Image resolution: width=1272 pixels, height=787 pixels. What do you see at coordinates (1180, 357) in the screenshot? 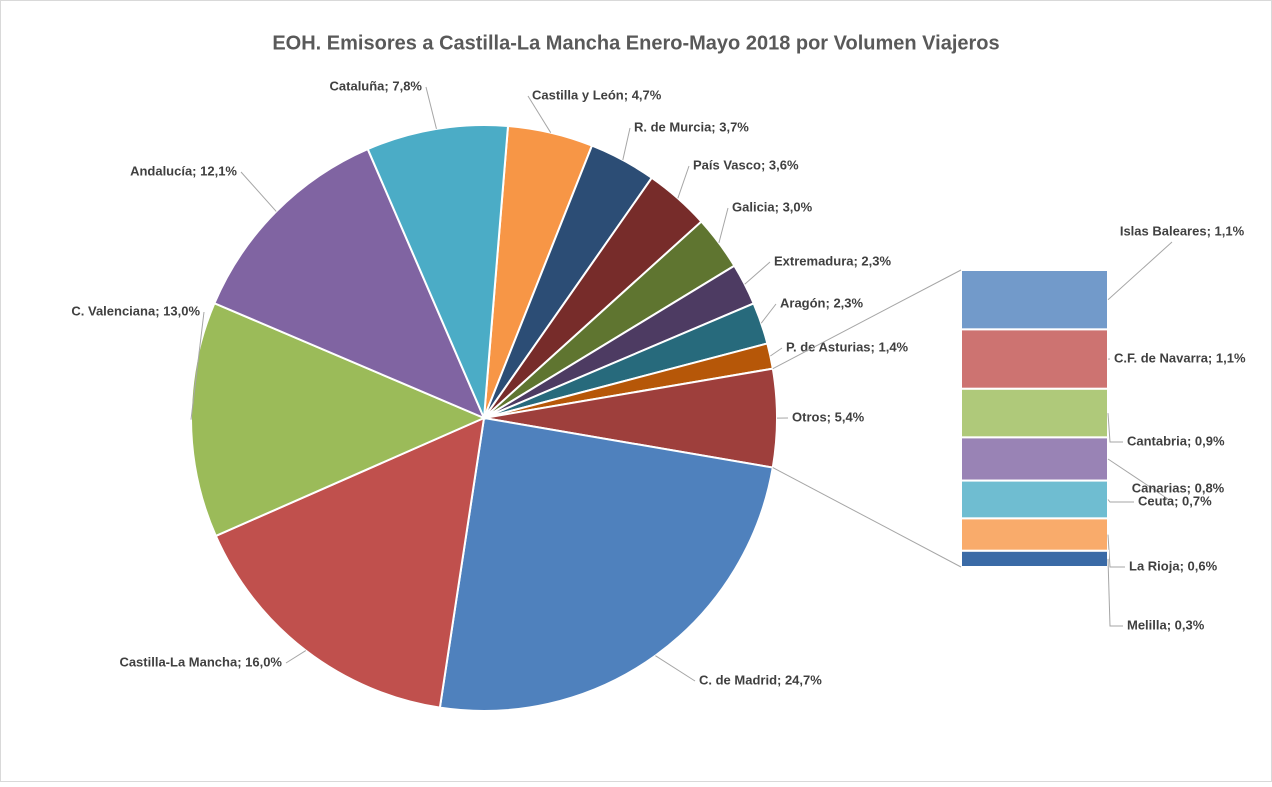
I see `data-label: C.F. de Navarra; 1,1%` at bounding box center [1180, 357].